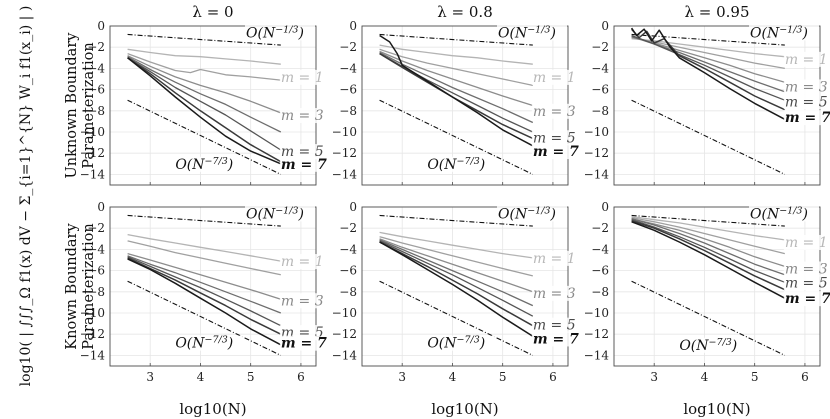  What do you see at coordinates (93, 355) in the screenshot?
I see `panel-r1c0-ytick-label: −14` at bounding box center [93, 355].